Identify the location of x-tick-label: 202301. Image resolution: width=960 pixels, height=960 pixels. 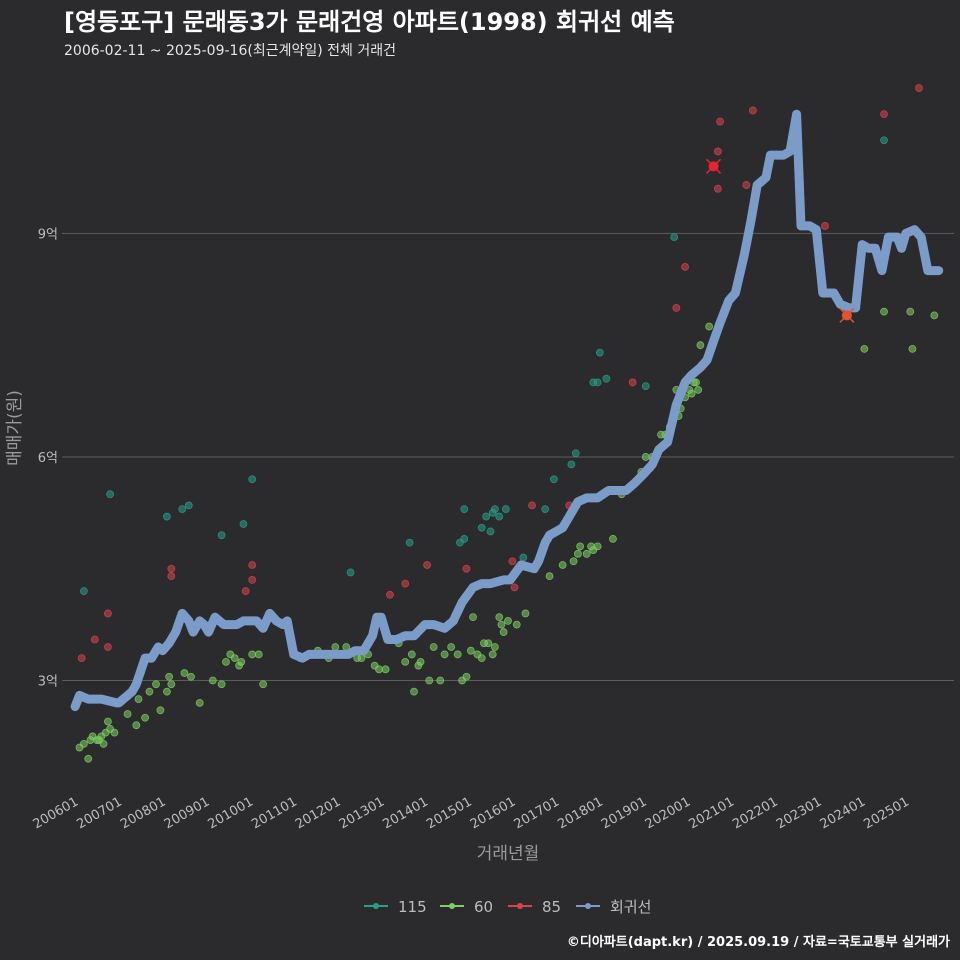
(799, 813).